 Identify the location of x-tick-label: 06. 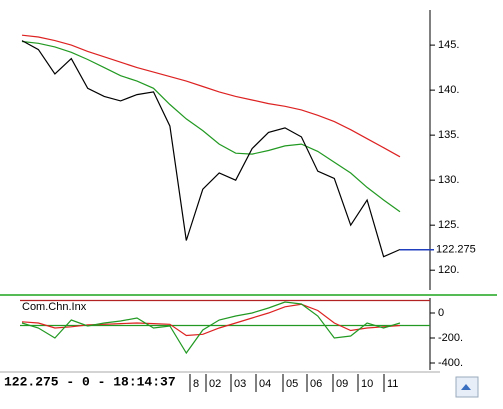
(316, 384).